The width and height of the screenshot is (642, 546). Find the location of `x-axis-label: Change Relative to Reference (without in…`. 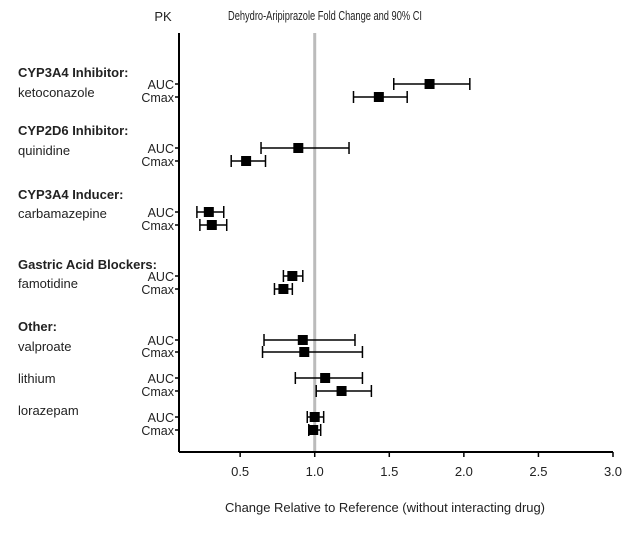

x-axis-label: Change Relative to Reference (without in… is located at coordinates (385, 507).